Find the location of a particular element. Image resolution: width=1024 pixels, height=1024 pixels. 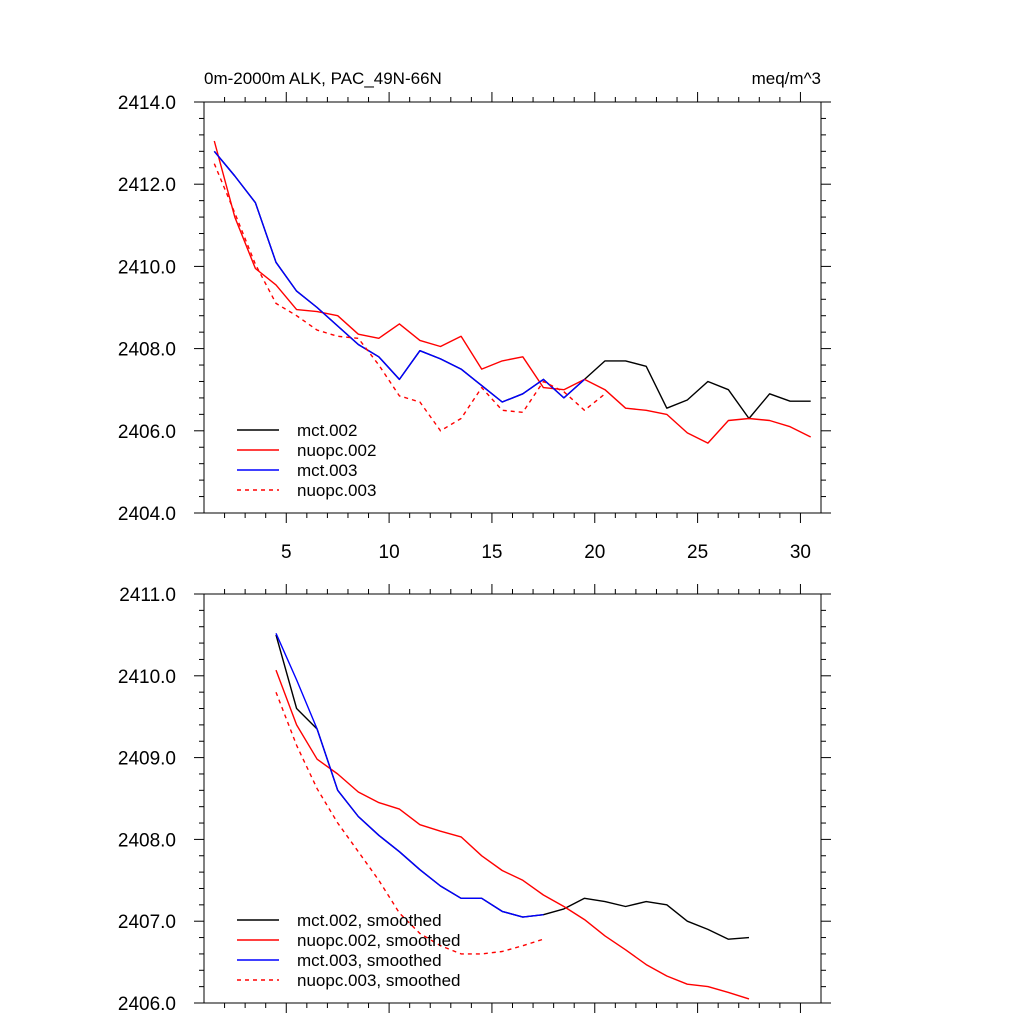

x-tick-label: 20 is located at coordinates (594, 552).